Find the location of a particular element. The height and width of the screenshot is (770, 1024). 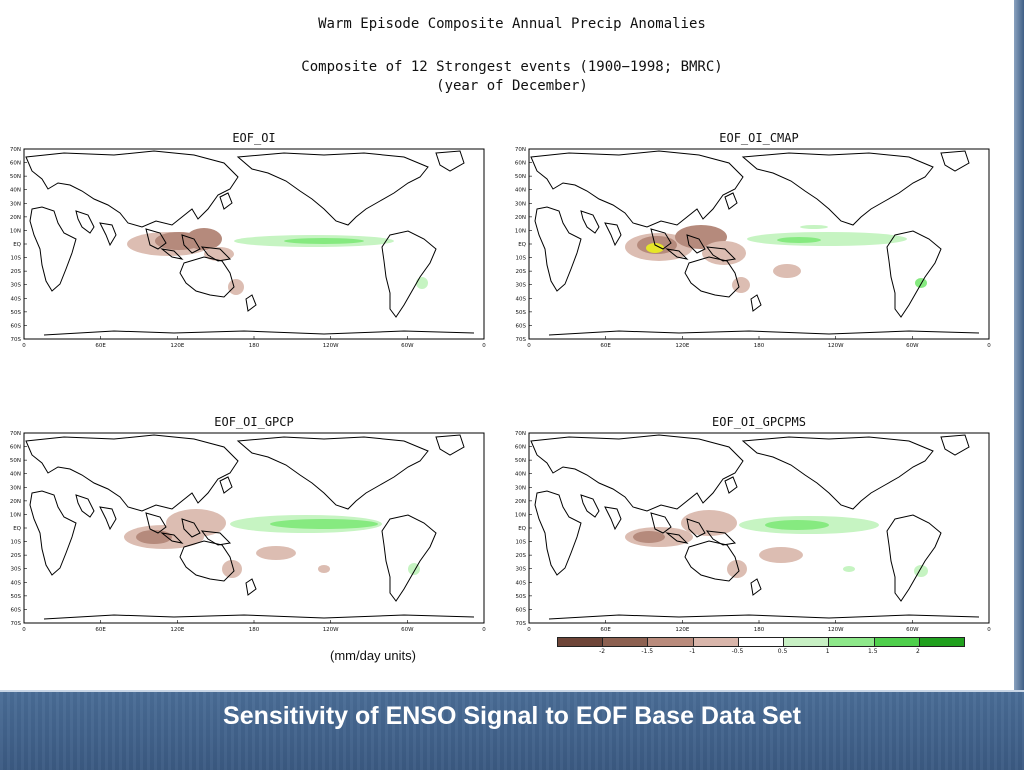

lat-label: 60S is located at coordinates (521, 610).